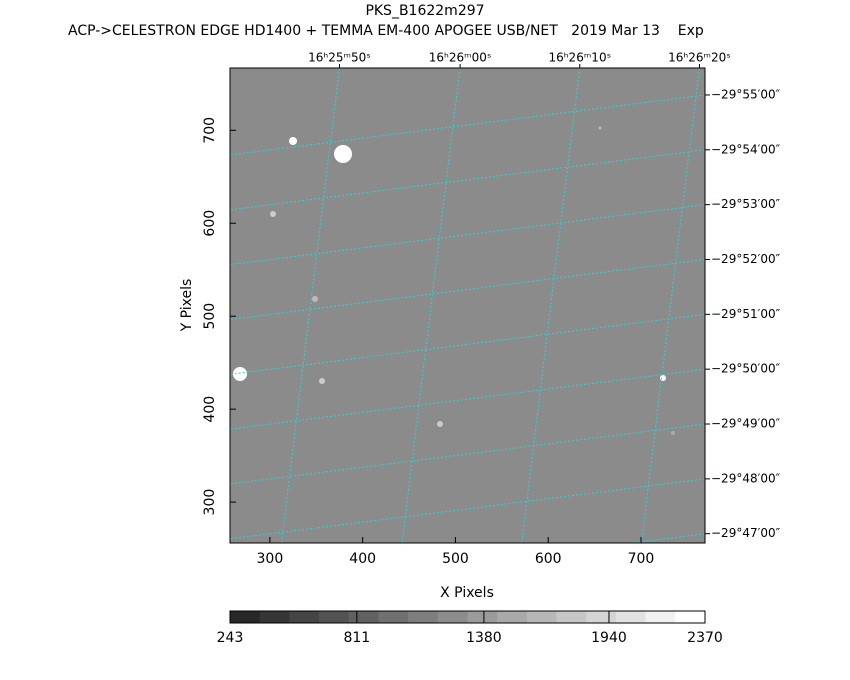 The image size is (850, 680). I want to click on dec-tick-label: −29°50′00″, so click(746, 369).